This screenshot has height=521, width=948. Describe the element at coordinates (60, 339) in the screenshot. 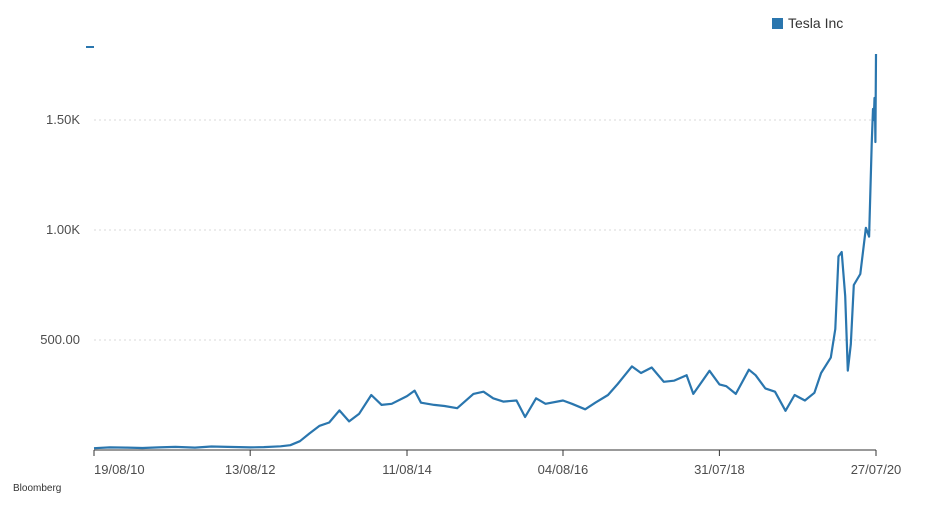

I see `y-tick-label: 500.00` at that location.